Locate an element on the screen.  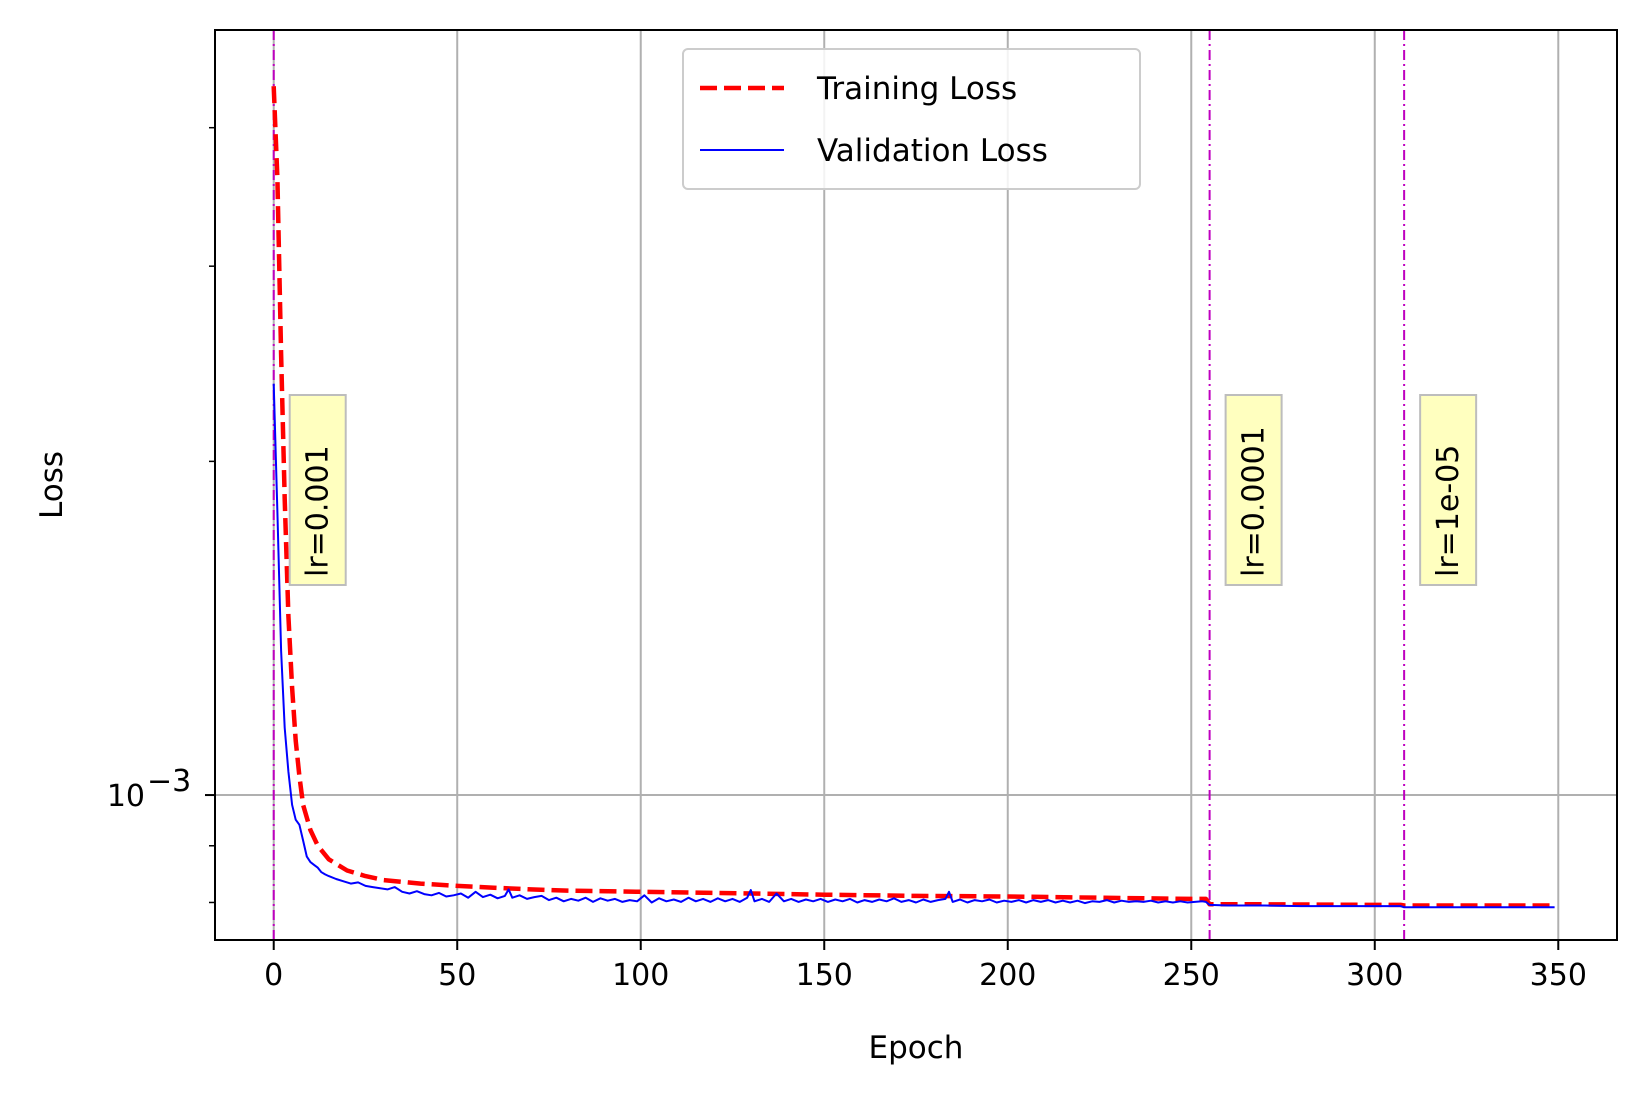
x-tick-label: 50 is located at coordinates (457, 975).